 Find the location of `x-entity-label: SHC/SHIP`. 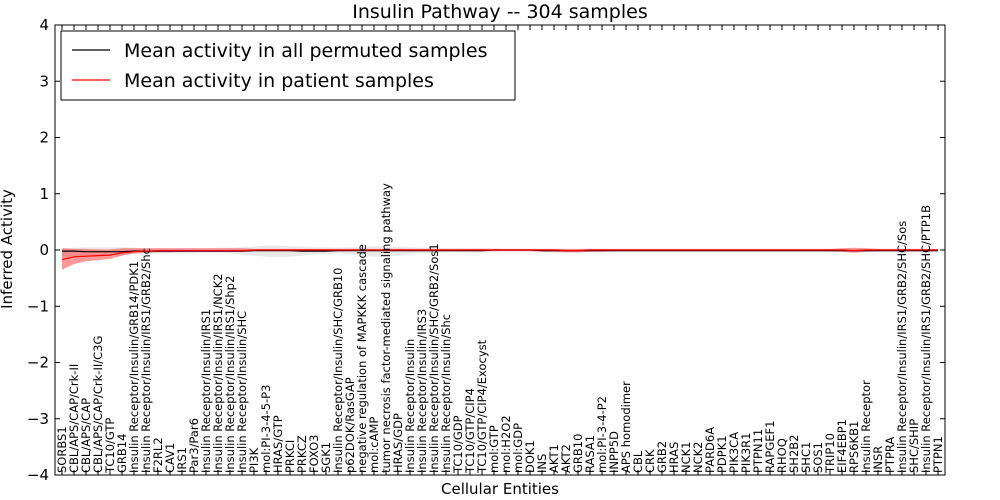

x-entity-label: SHC/SHIP is located at coordinates (914, 446).